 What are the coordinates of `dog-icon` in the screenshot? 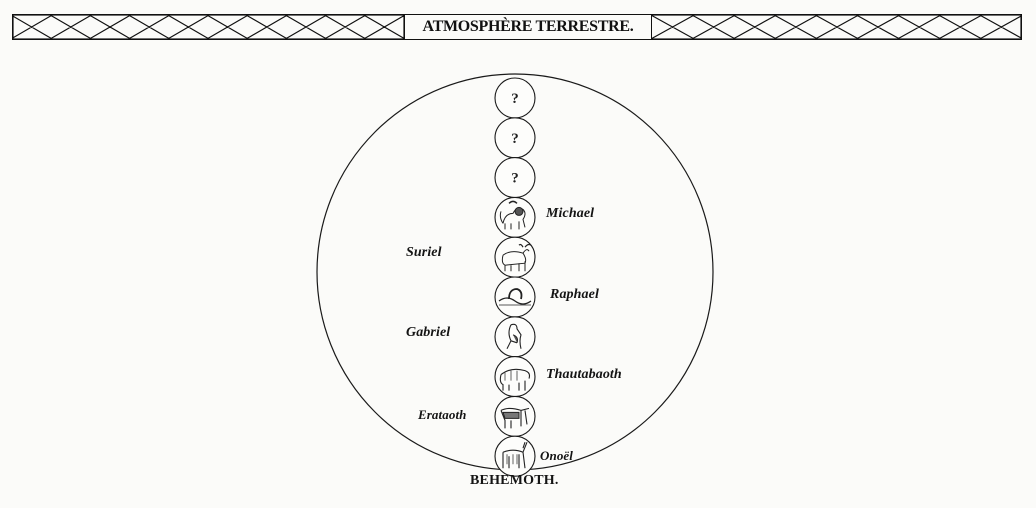 It's located at (515, 418).